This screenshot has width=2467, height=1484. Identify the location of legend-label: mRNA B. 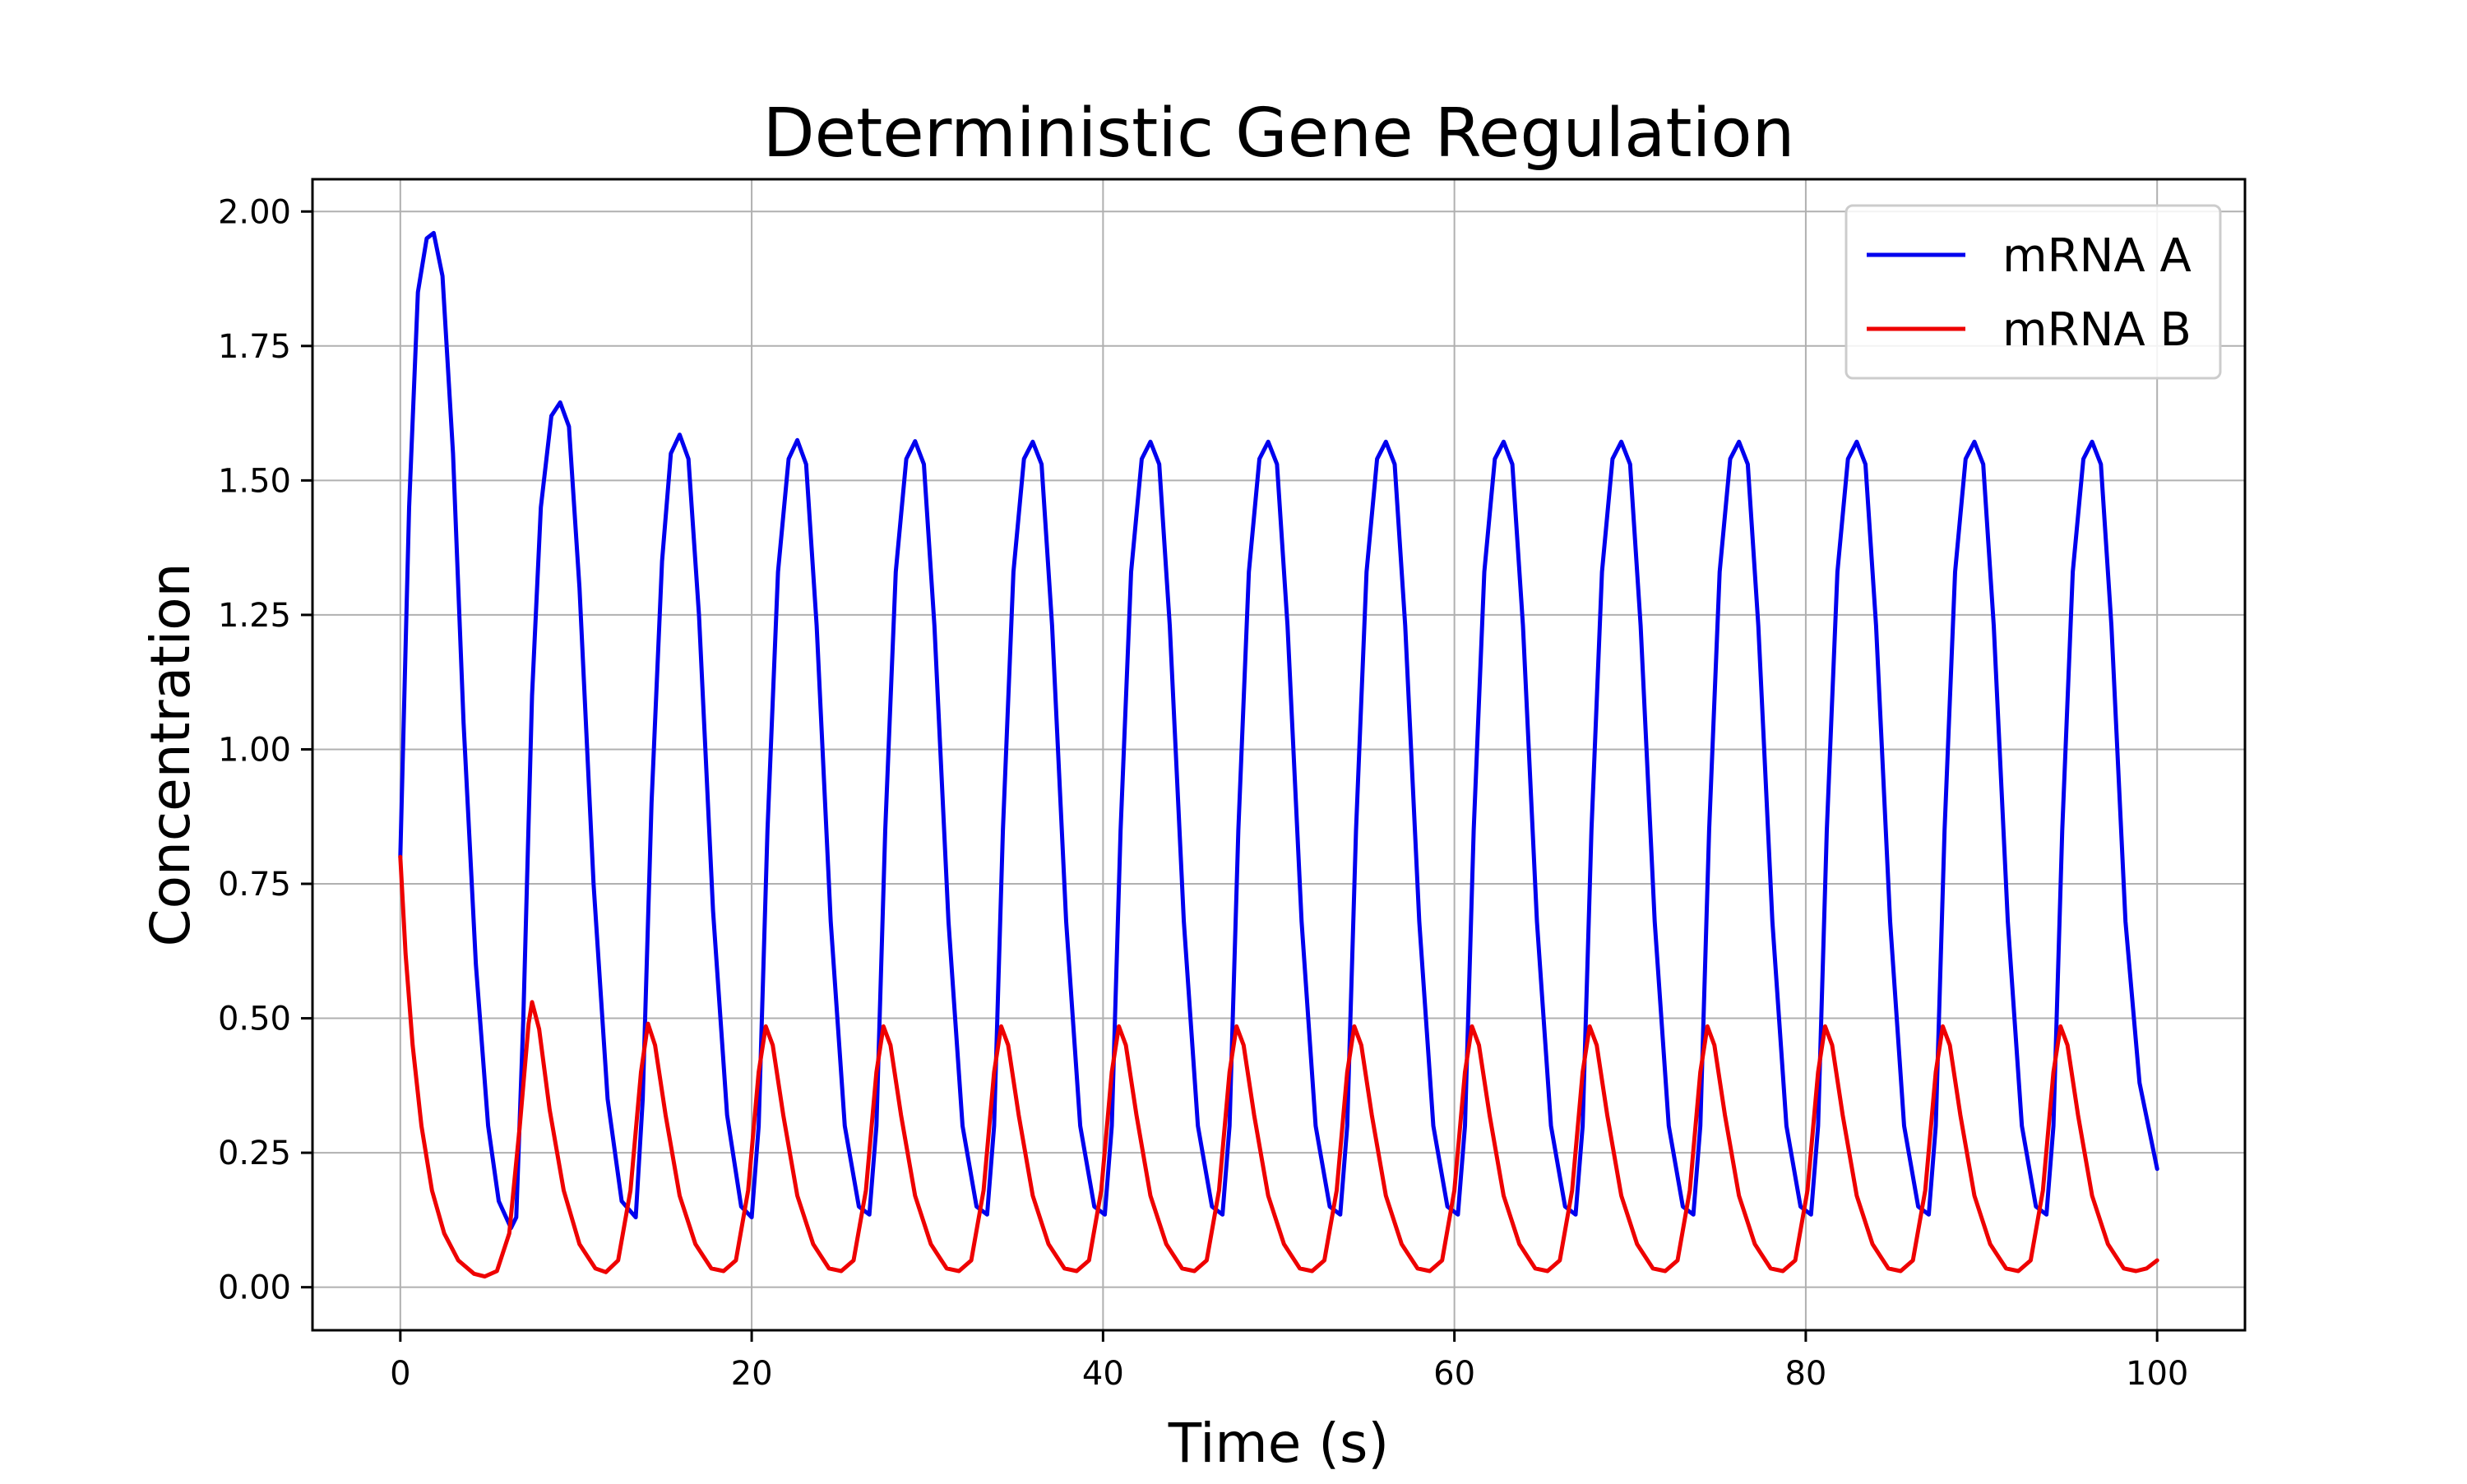
(2097, 330).